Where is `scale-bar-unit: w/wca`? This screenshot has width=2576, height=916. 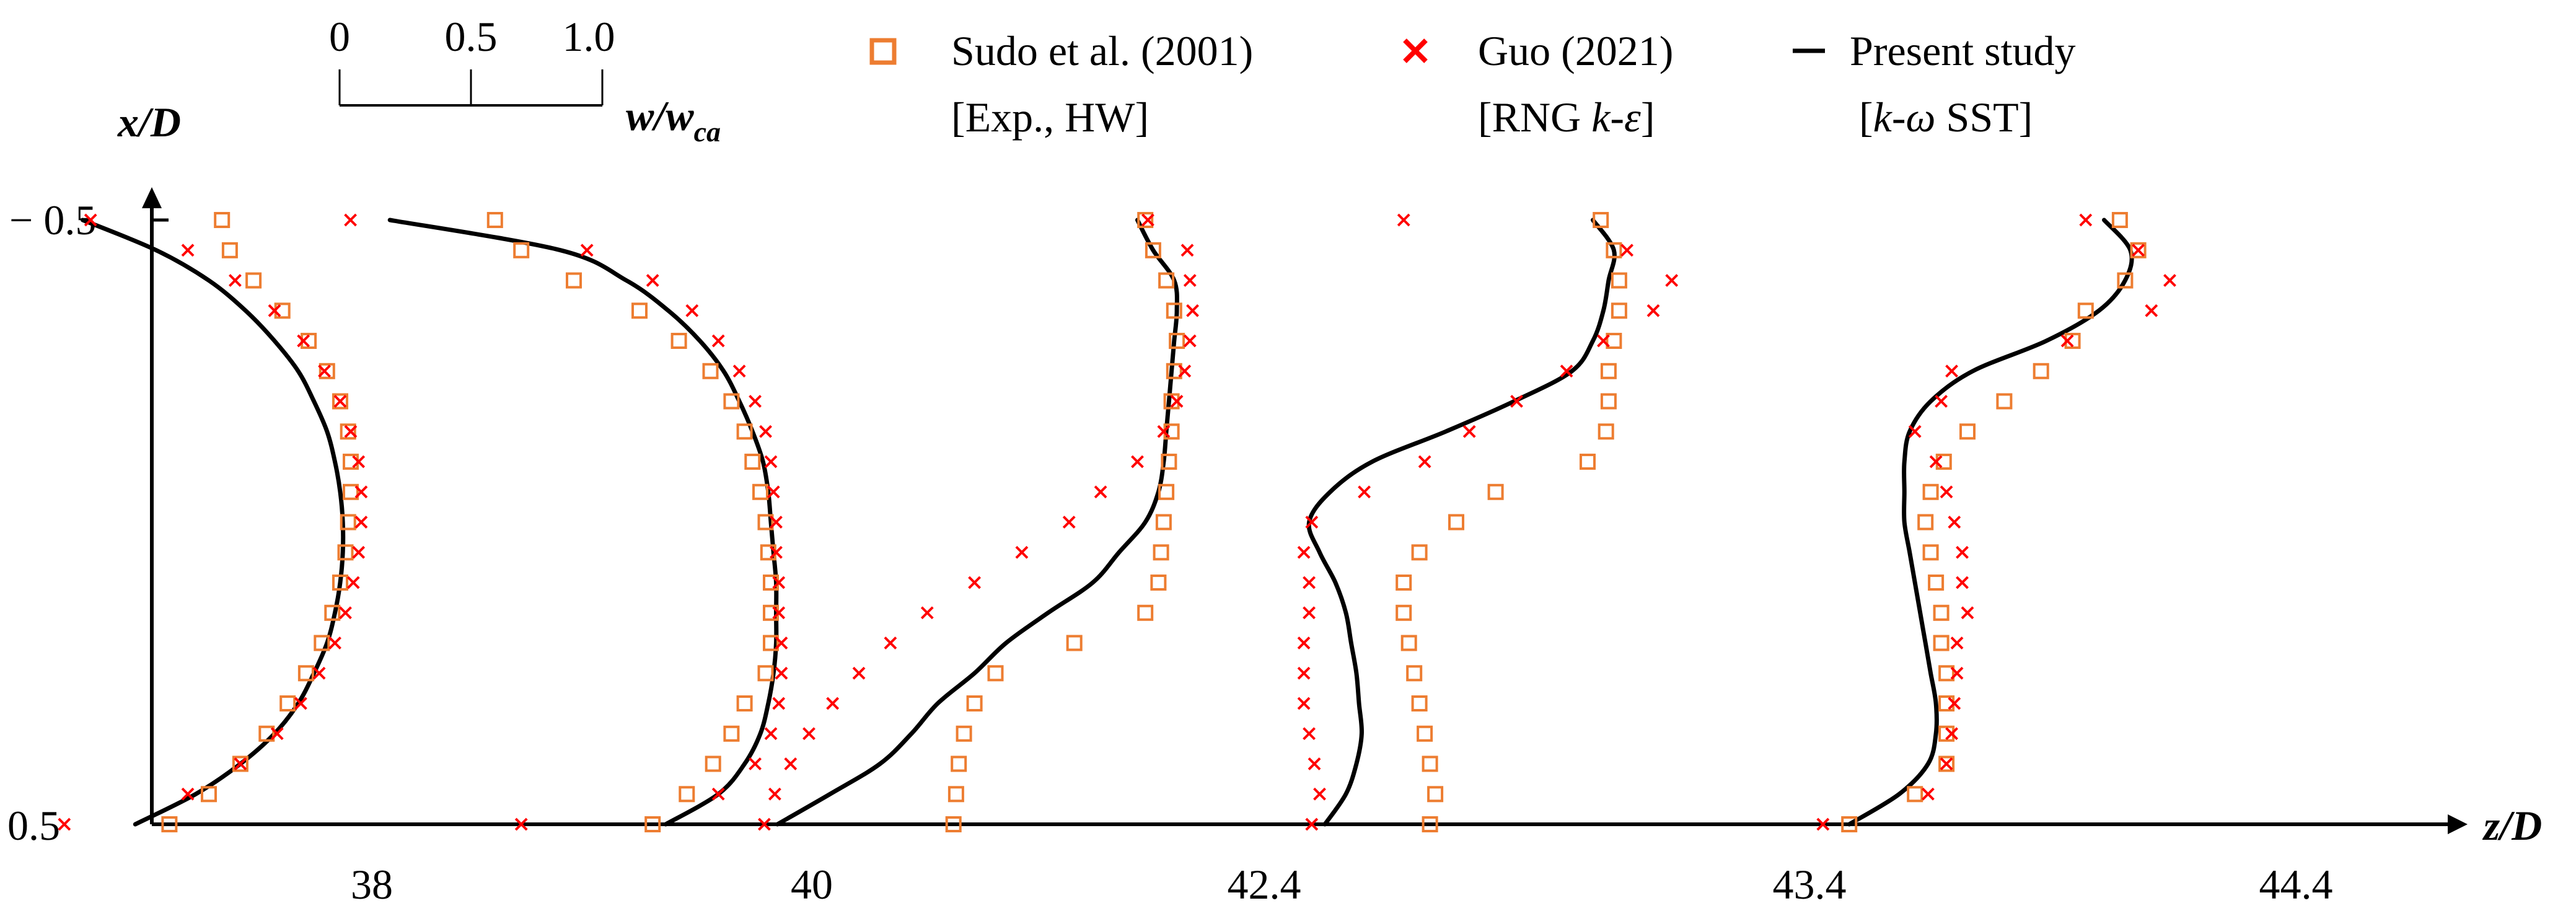 scale-bar-unit: w/wca is located at coordinates (673, 120).